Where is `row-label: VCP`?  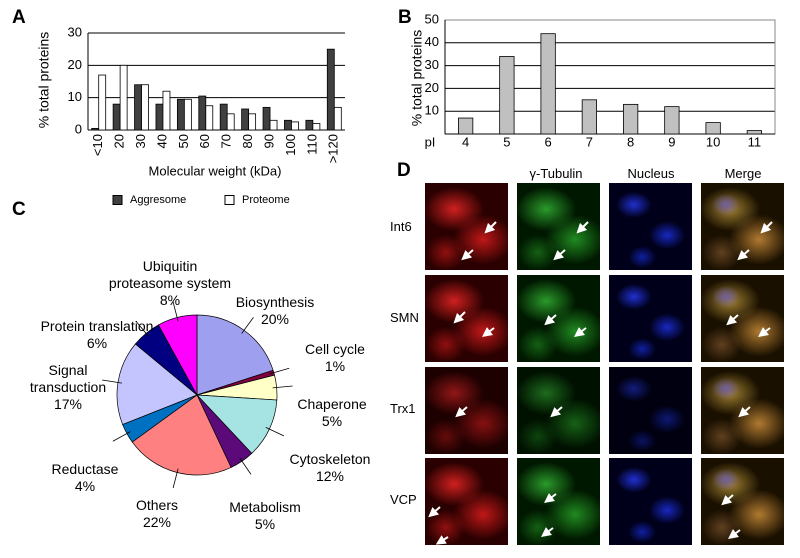
row-label: VCP is located at coordinates (403, 499).